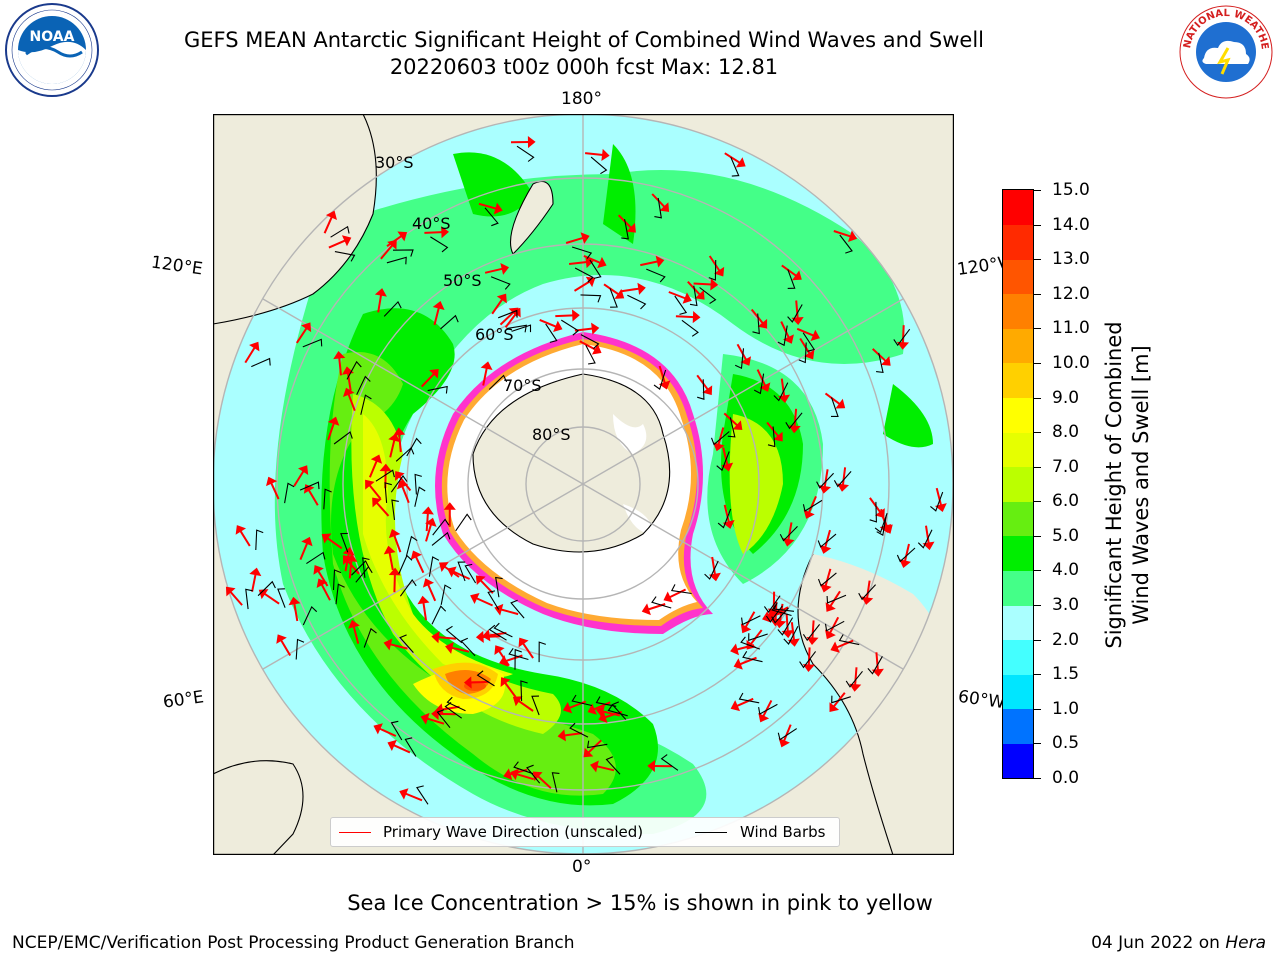 This screenshot has width=1280, height=960. What do you see at coordinates (1071, 224) in the screenshot?
I see `colorbar-tick-label: 14.0` at bounding box center [1071, 224].